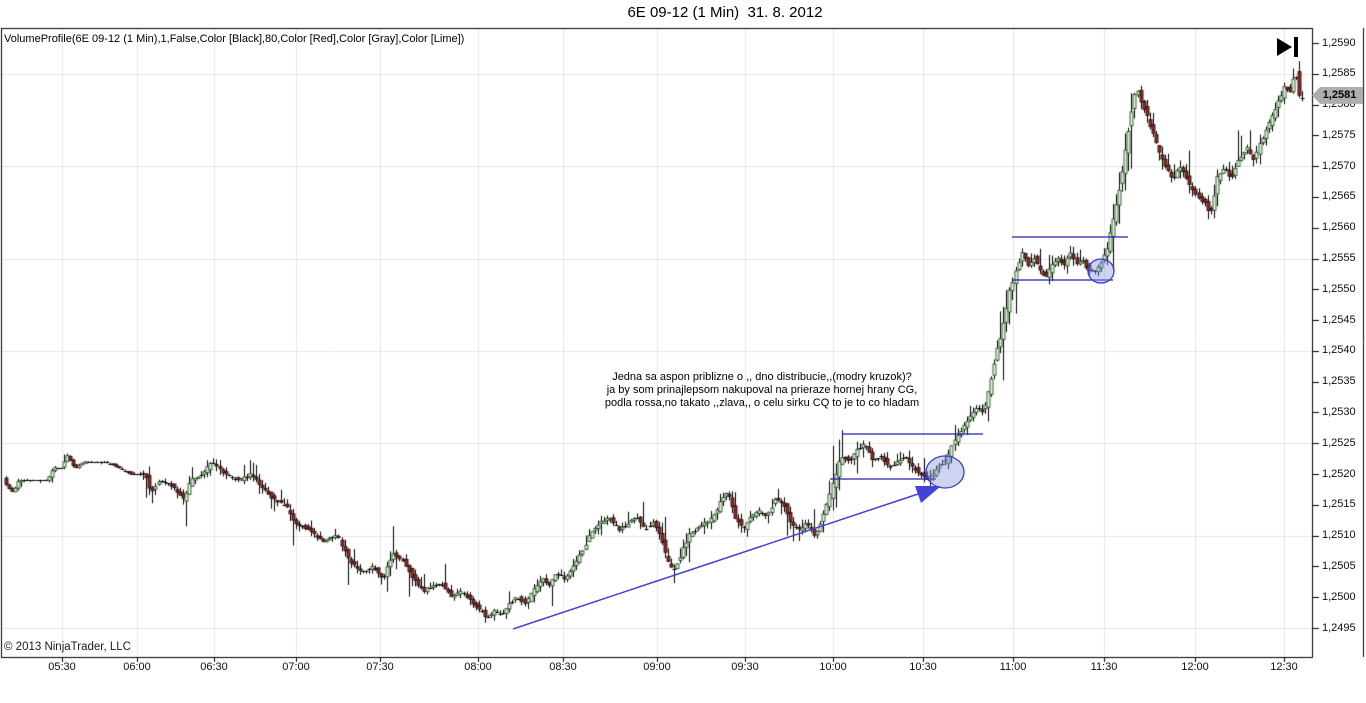 Image resolution: width=1366 pixels, height=703 pixels. I want to click on price-axis-tick-label: 1,2525, so click(1339, 442).